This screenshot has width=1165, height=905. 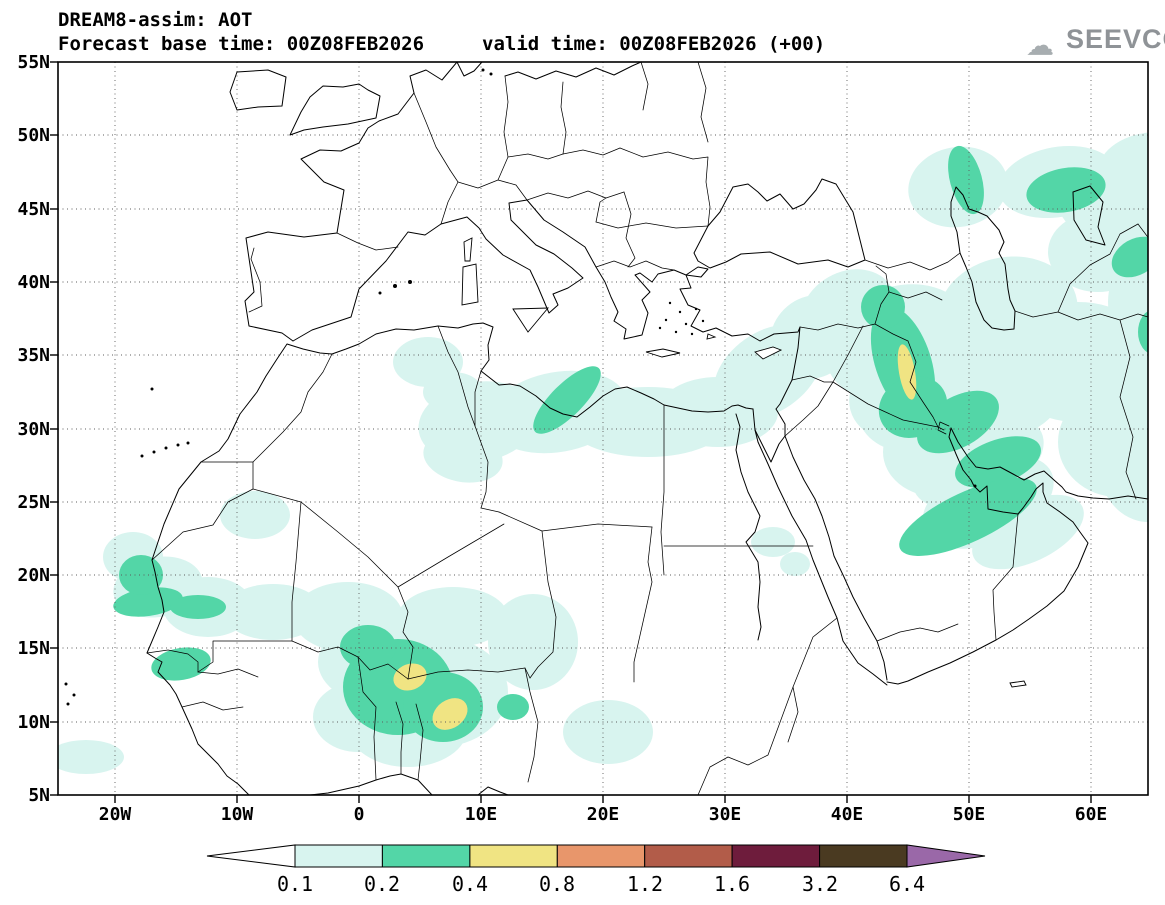 What do you see at coordinates (33, 355) in the screenshot?
I see `lat-label-35n: 35N` at bounding box center [33, 355].